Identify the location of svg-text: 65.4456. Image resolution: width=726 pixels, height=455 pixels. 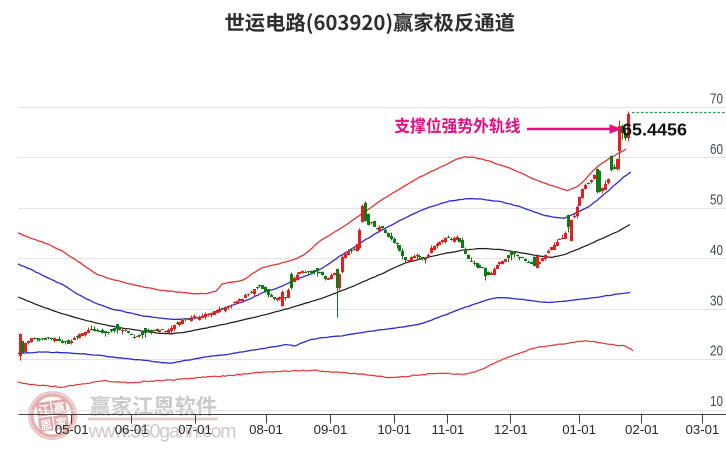
(654, 130).